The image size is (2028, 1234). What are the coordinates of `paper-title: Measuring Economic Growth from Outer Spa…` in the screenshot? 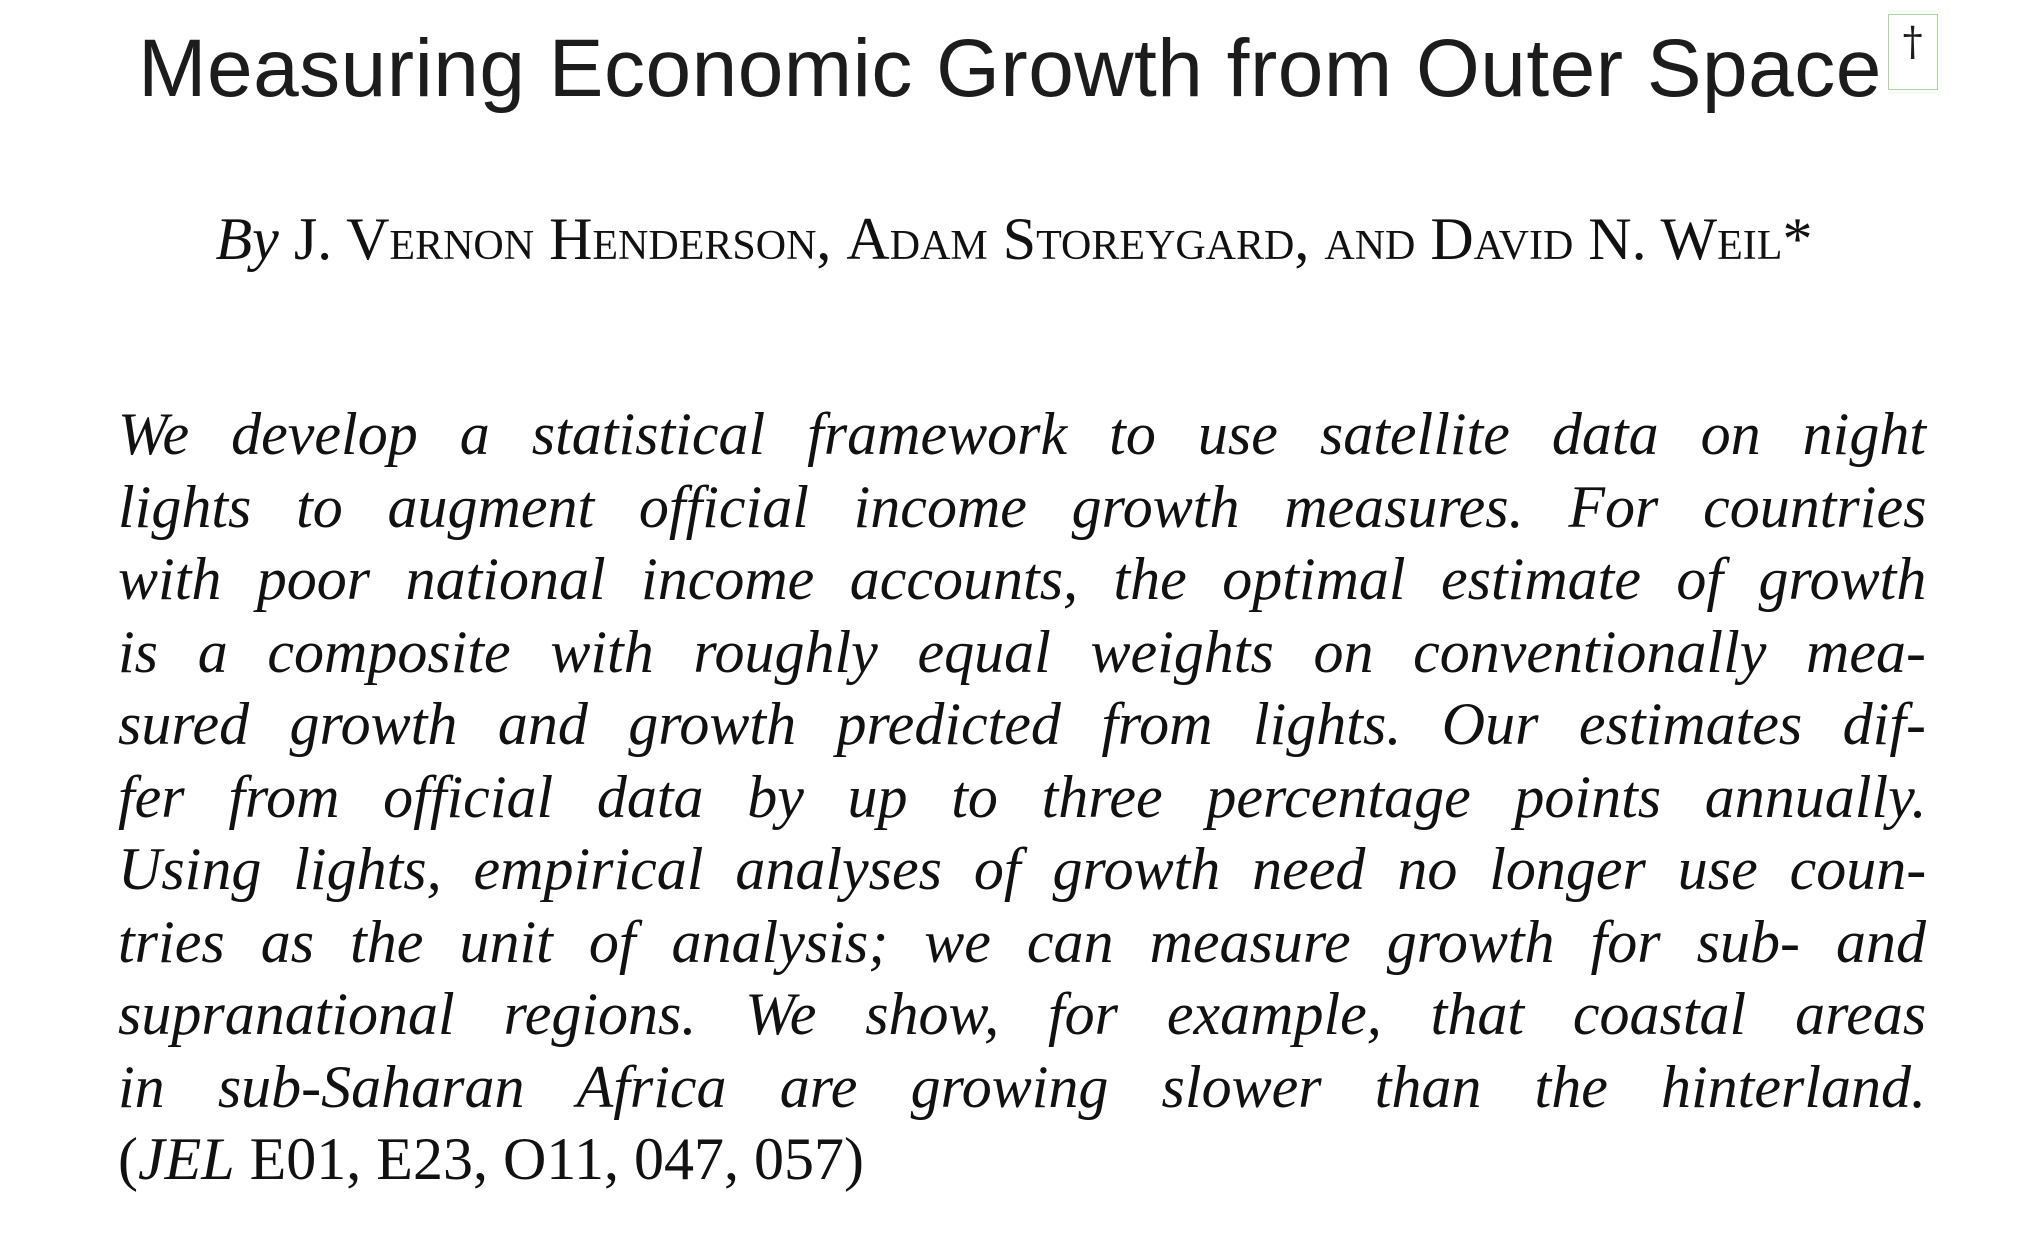 It's located at (1038, 65).